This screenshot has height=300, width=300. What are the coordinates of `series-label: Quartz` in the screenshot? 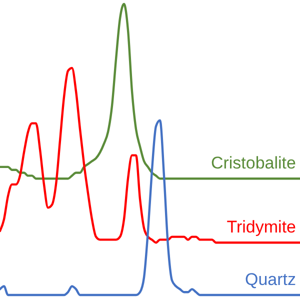 It's located at (270, 279).